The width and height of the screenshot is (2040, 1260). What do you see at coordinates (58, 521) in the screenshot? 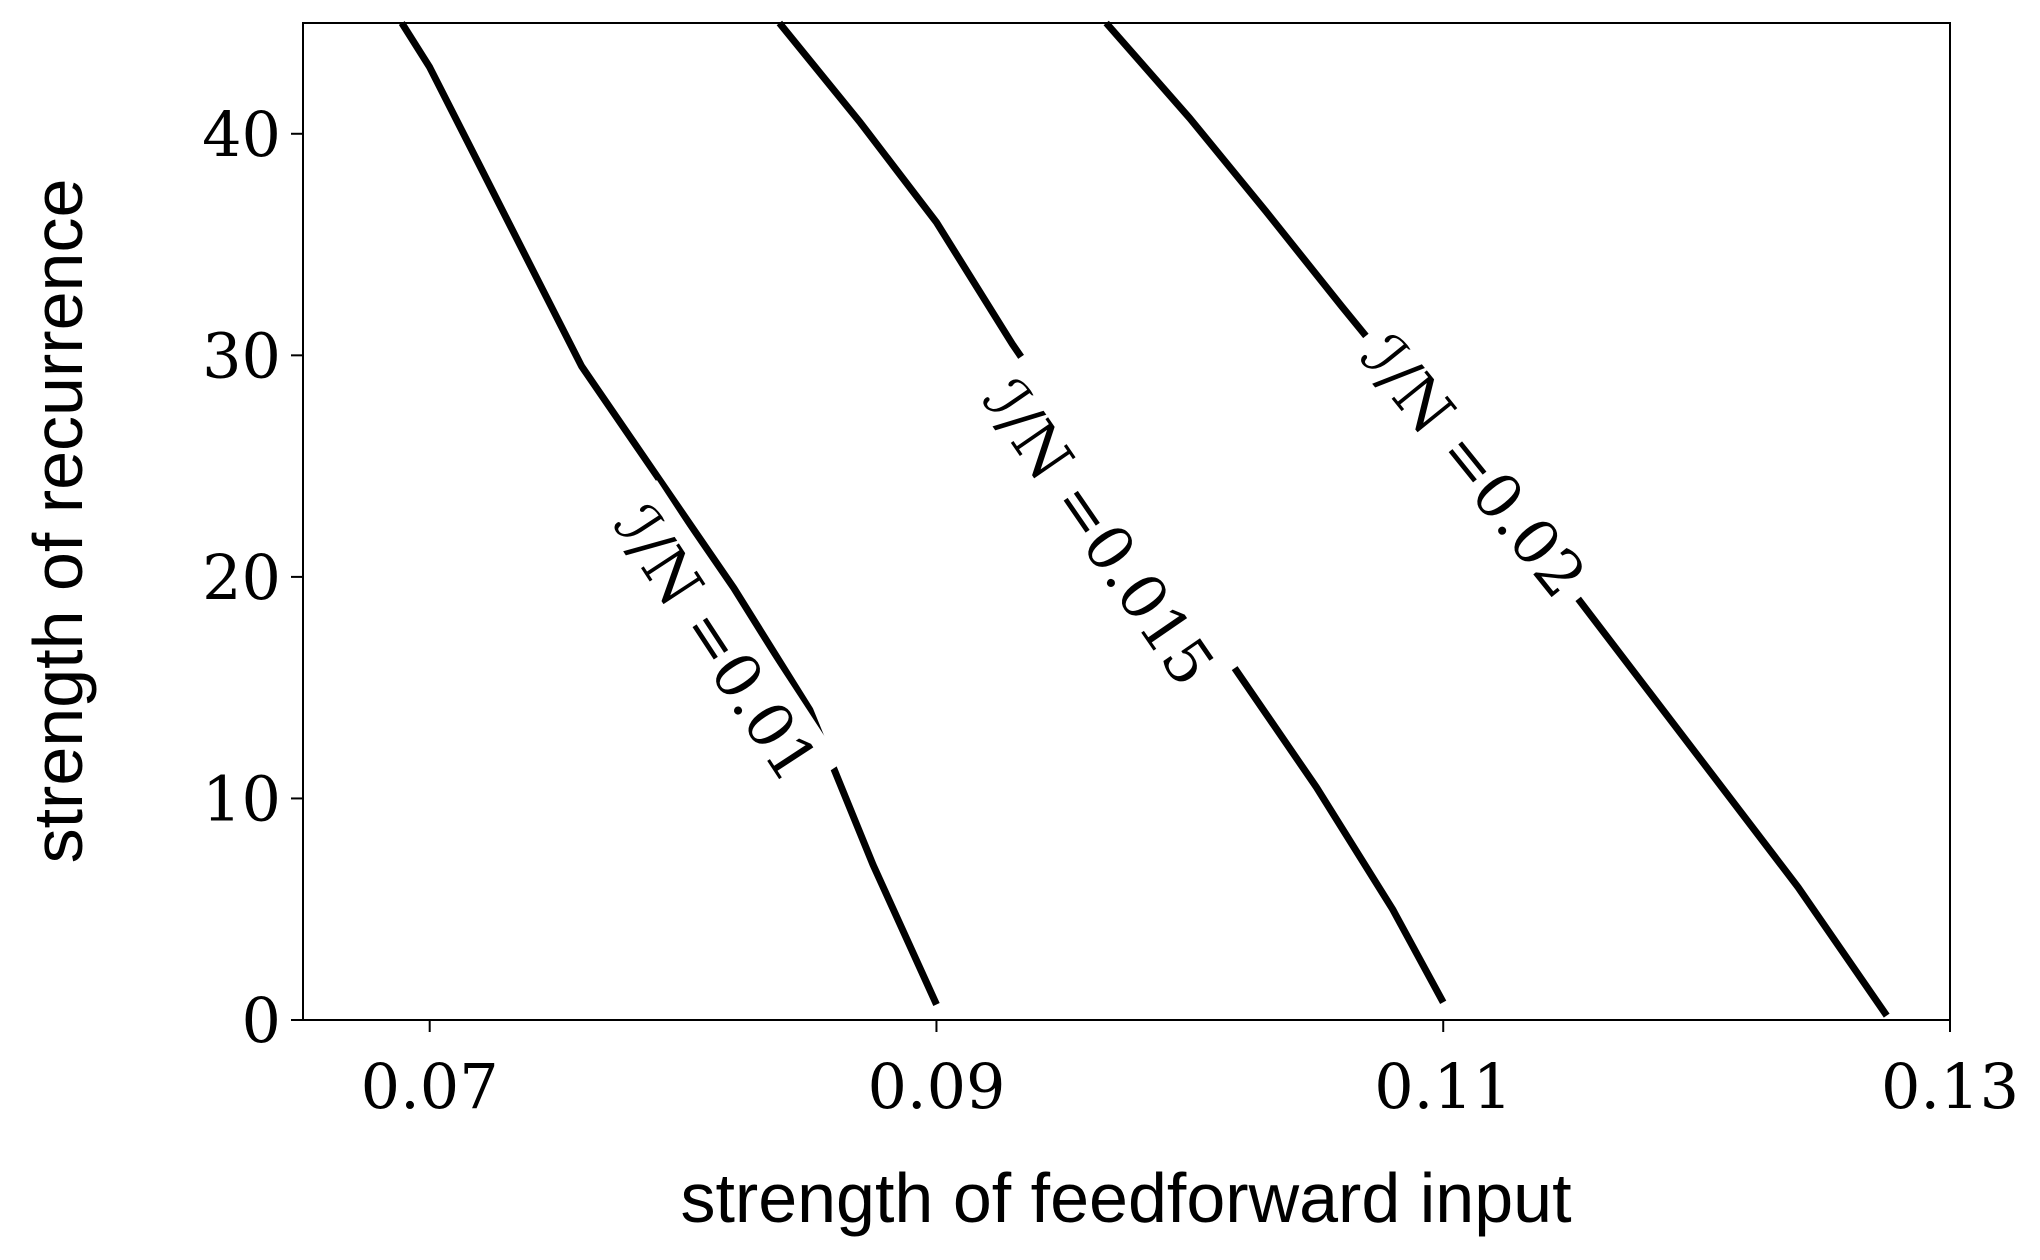
I see `y-axis-label: strength of recurrence` at bounding box center [58, 521].